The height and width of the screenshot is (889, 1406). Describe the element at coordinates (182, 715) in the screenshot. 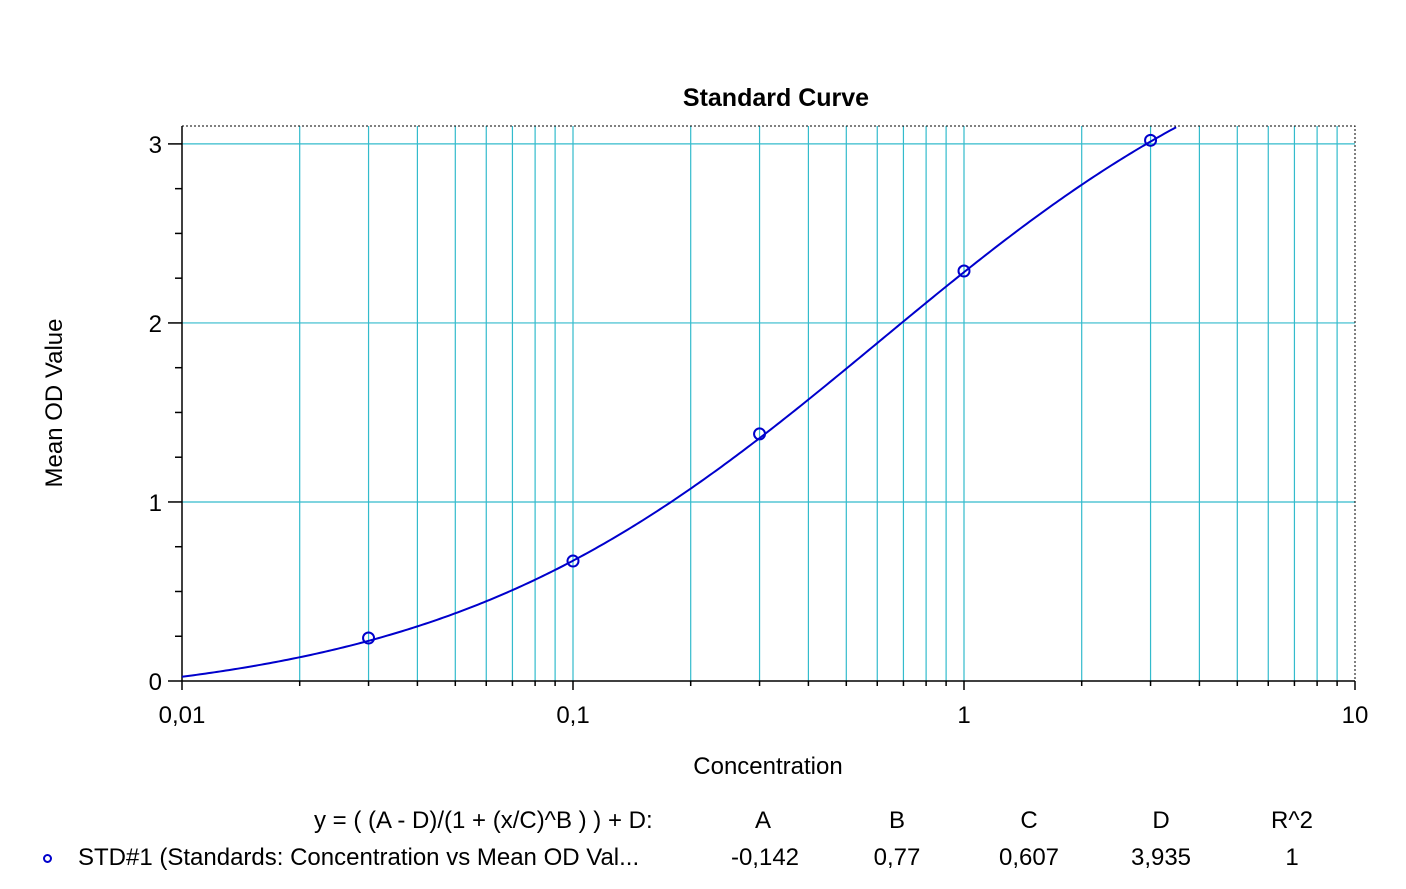

I see `x-tick-label: 0,01` at that location.